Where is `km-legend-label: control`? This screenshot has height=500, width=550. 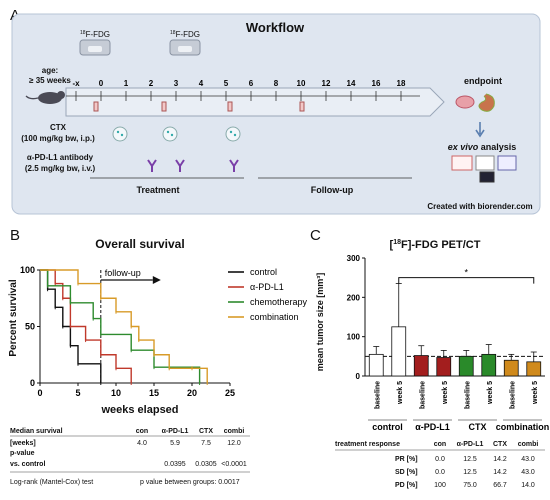
km-legend-label: control is located at coordinates (263, 272).